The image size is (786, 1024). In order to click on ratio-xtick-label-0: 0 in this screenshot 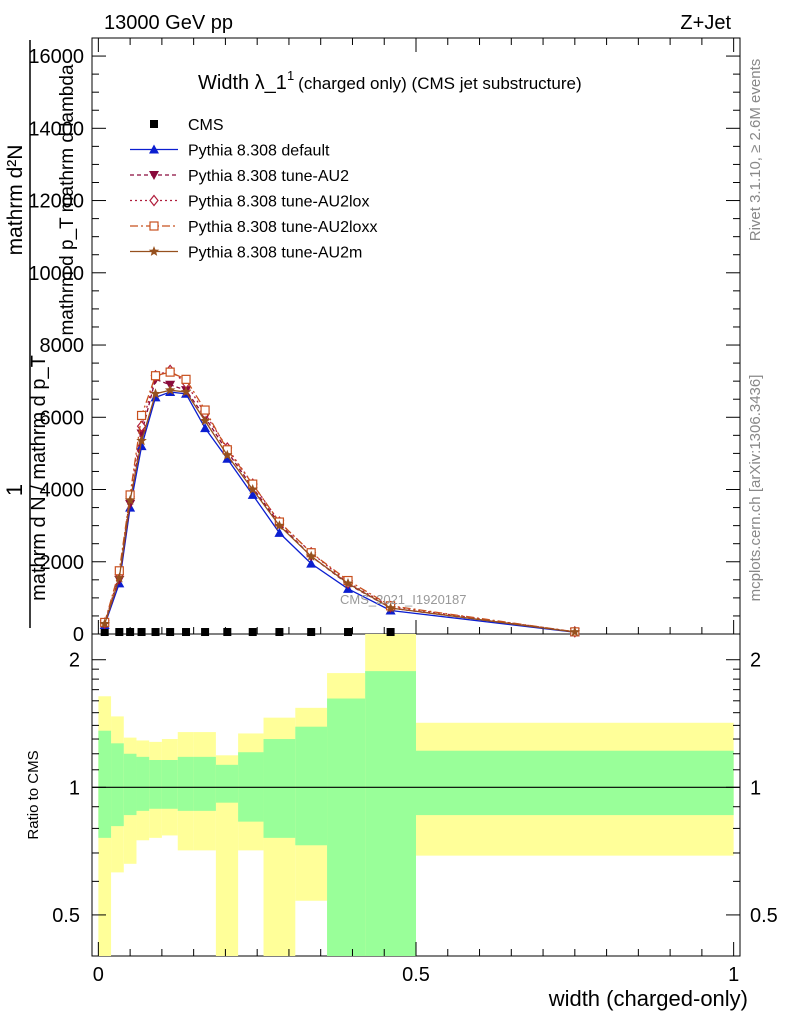, I will do `click(98, 975)`.